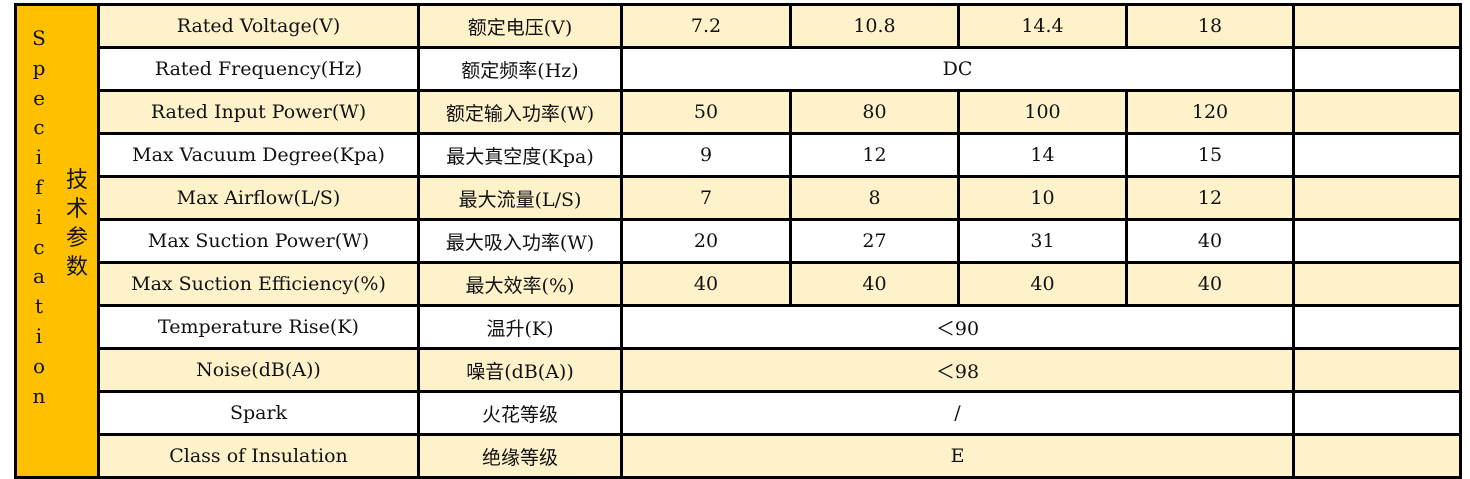  What do you see at coordinates (874, 198) in the screenshot?
I see `value-cell: 8` at bounding box center [874, 198].